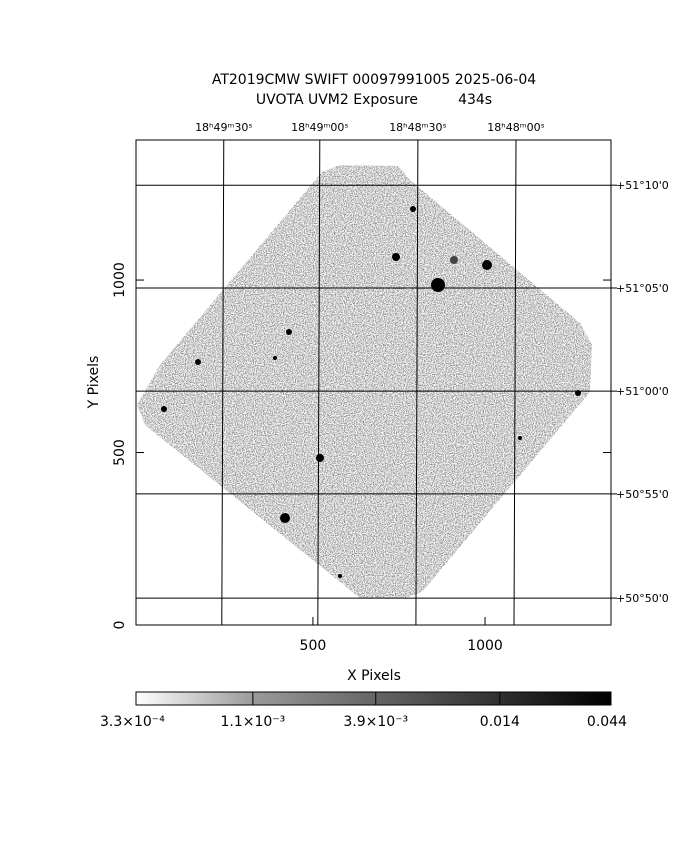  Describe the element at coordinates (373, 698) in the screenshot. I see `colorbar` at that location.